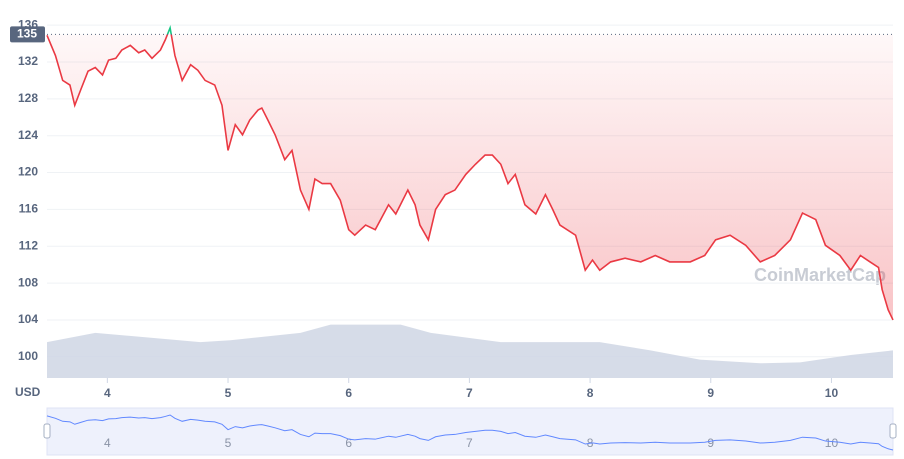 The image size is (904, 459). I want to click on navigator-tick-label: 6, so click(348, 443).